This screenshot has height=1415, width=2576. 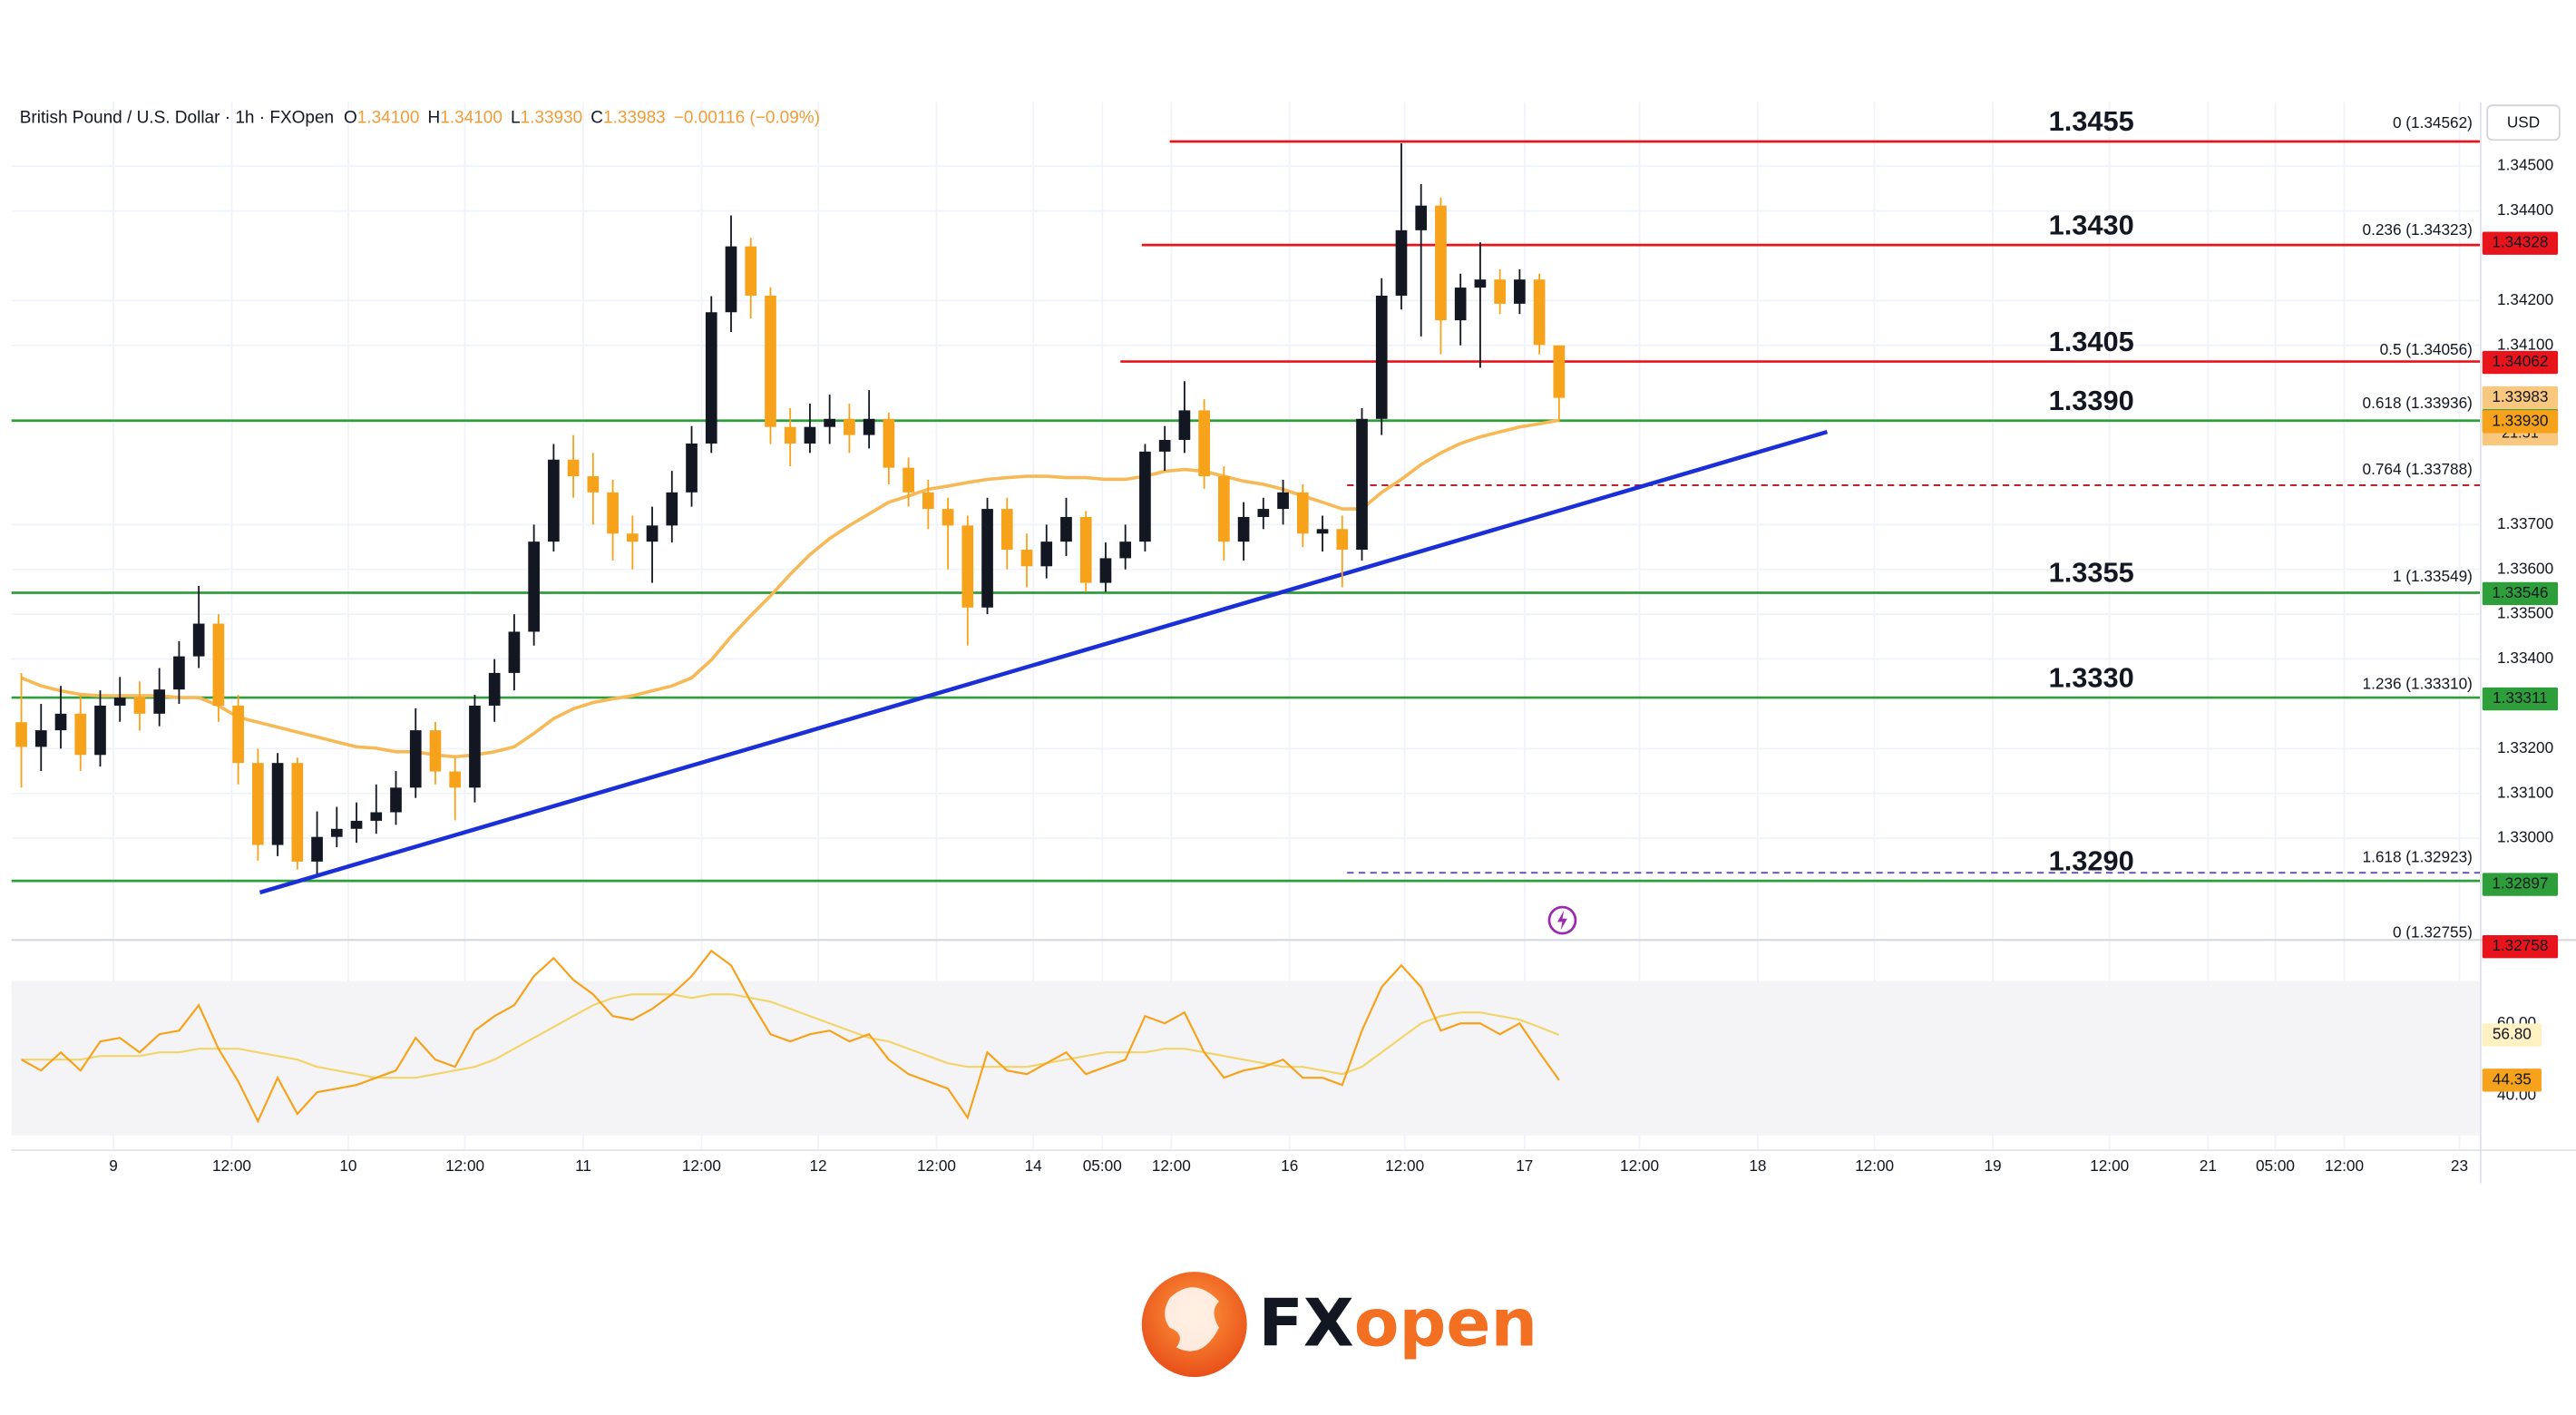 What do you see at coordinates (2459, 1165) in the screenshot?
I see `x-tick-label: 23` at bounding box center [2459, 1165].